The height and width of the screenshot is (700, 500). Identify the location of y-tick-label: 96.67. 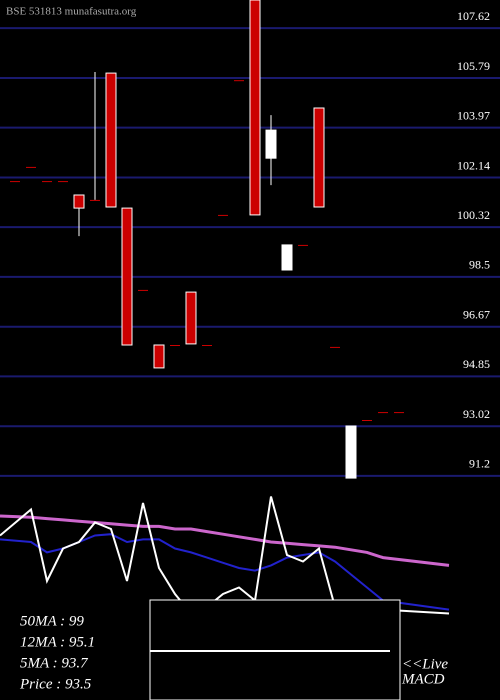
(476, 314).